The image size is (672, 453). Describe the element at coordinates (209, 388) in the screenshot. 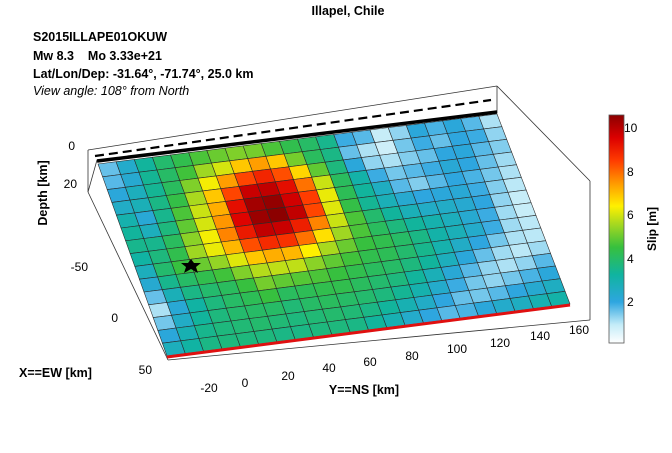

I see `y-tick-label: -20` at that location.